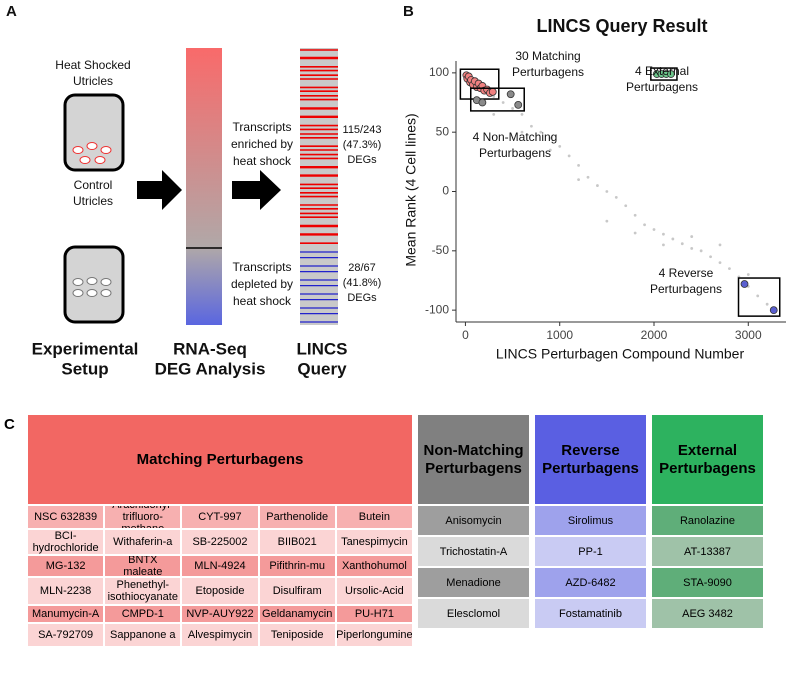  Describe the element at coordinates (374, 635) in the screenshot. I see `table-cell: Piperlongumine` at that location.